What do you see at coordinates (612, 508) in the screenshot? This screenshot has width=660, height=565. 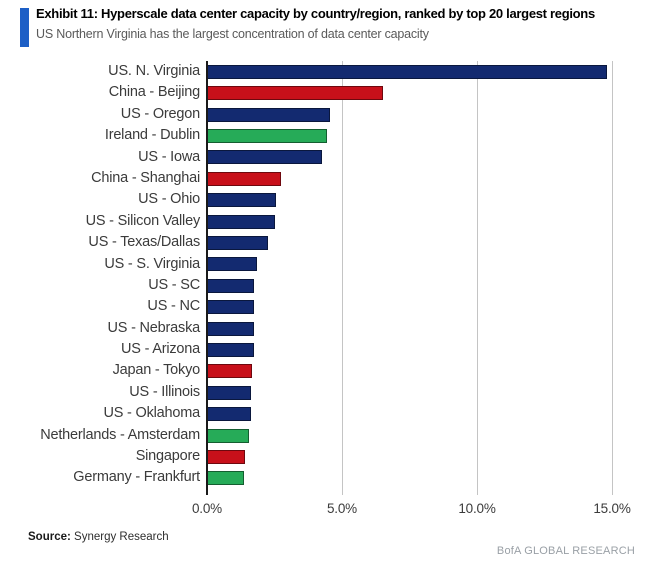 I see `x-tick-label: 15.0%` at bounding box center [612, 508].